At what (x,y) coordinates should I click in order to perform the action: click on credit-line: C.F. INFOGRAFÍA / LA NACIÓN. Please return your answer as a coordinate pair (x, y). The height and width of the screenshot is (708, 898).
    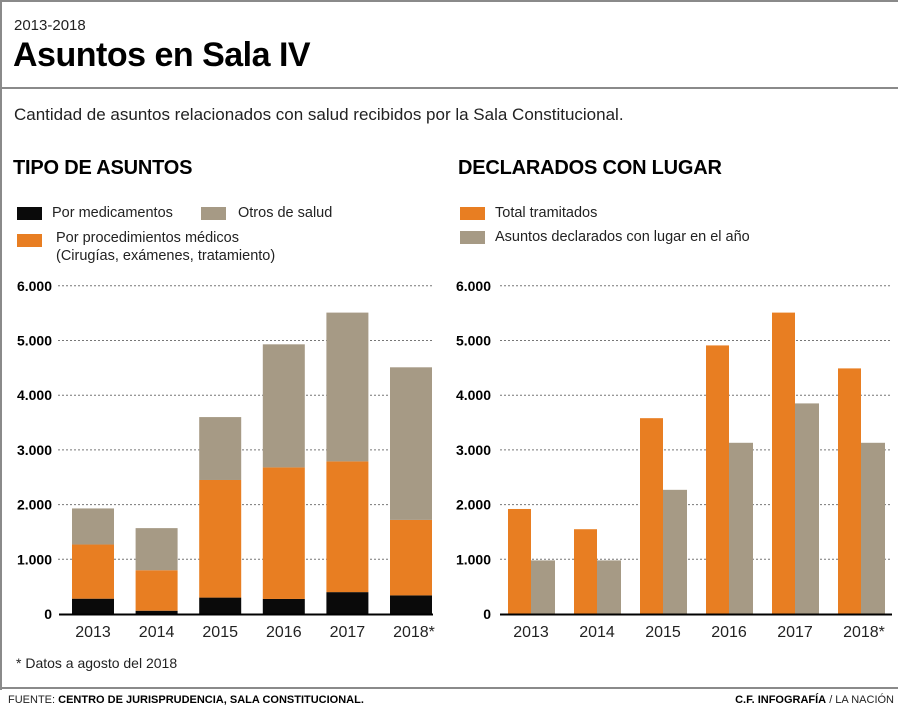
    Looking at the image, I should click on (814, 700).